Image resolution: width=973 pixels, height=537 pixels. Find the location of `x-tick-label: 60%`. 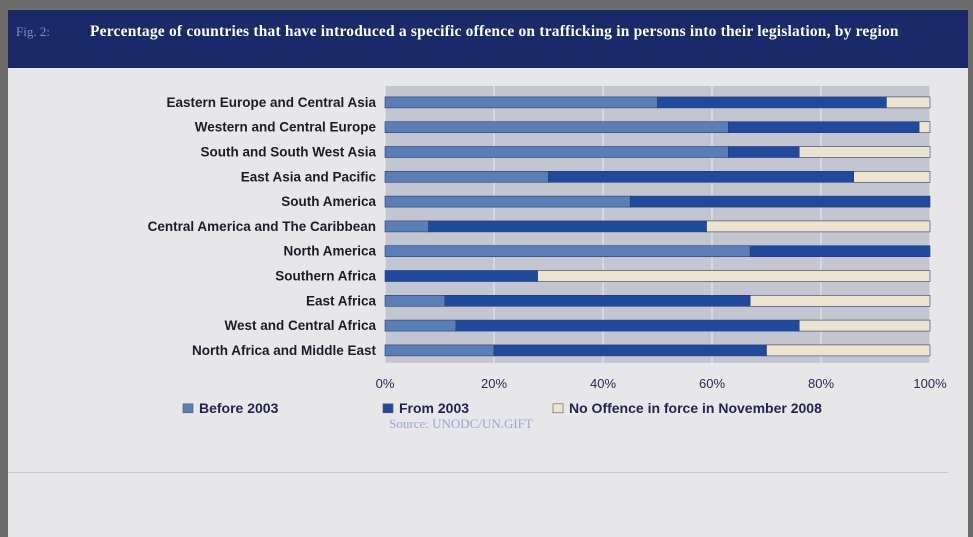

x-tick-label: 60% is located at coordinates (712, 383).